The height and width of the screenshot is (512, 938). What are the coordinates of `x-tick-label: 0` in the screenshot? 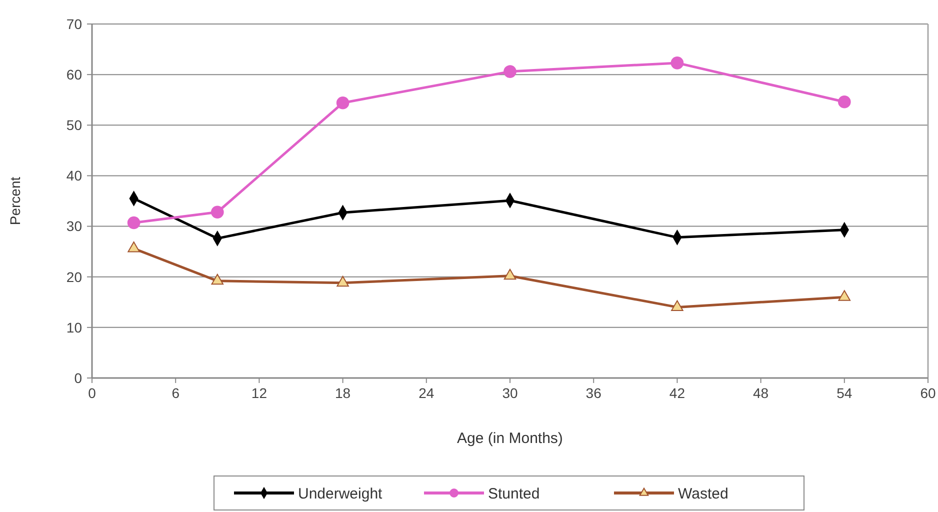 It's located at (92, 393).